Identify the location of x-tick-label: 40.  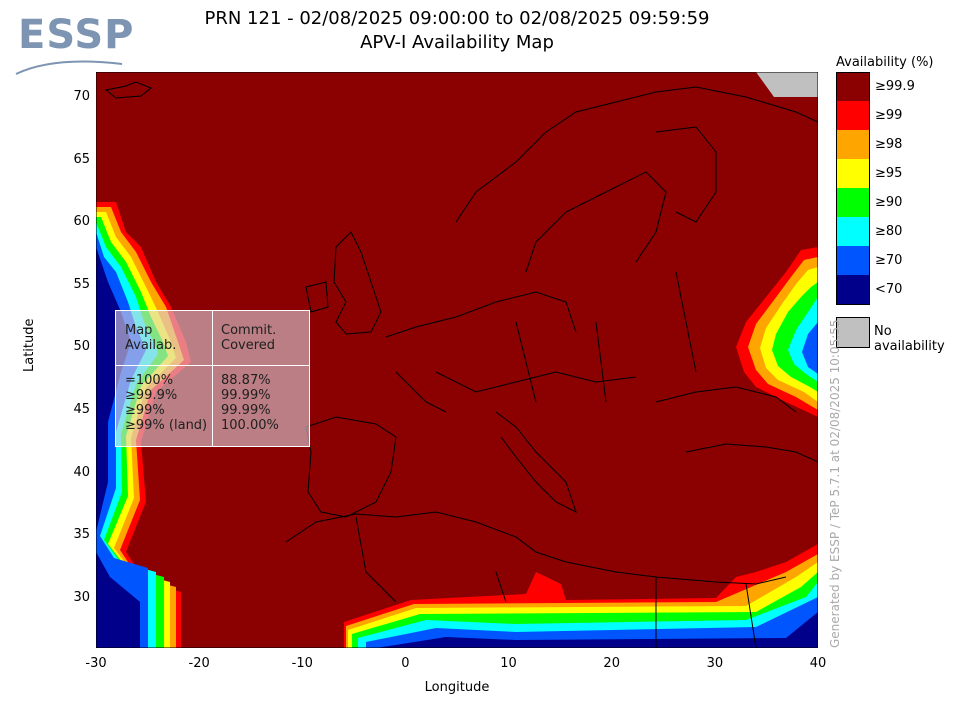
(818, 663).